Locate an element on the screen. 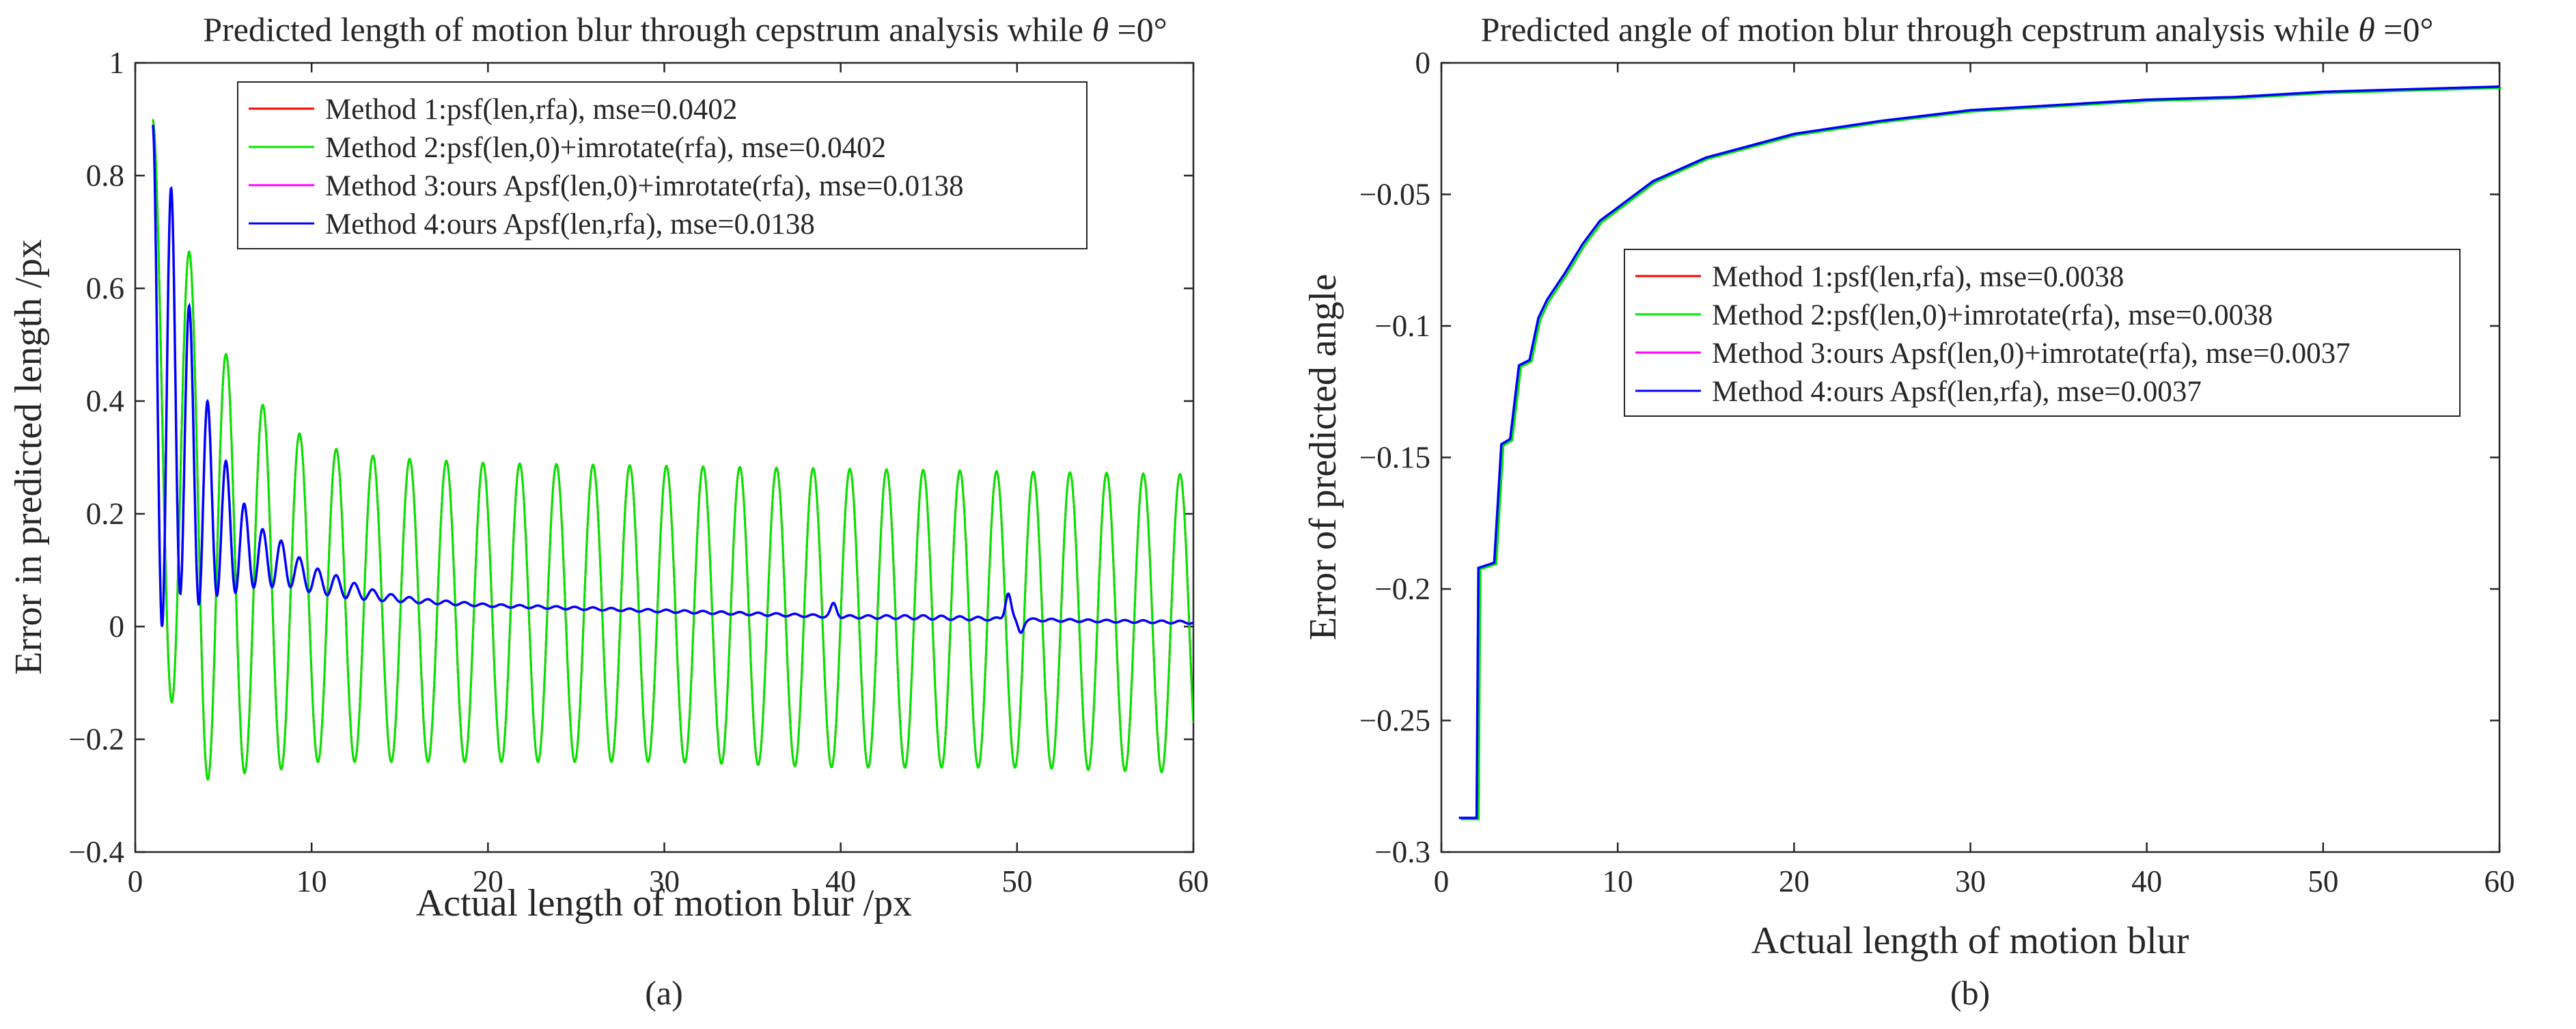 Image resolution: width=2576 pixels, height=1029 pixels. svg-text:Method 4:ours Apsf(len,rfa), m: Method 4:ours Apsf(len,rfa), mse=0.0138 is located at coordinates (570, 225).